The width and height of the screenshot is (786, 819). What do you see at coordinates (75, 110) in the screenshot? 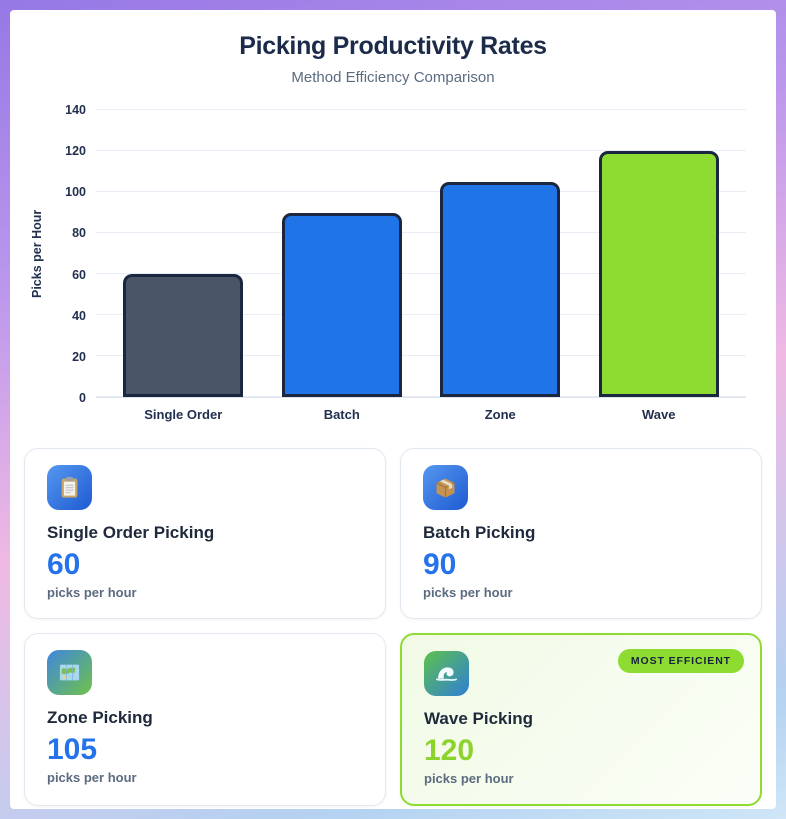
I see `y-tick-label: 140` at bounding box center [75, 110].